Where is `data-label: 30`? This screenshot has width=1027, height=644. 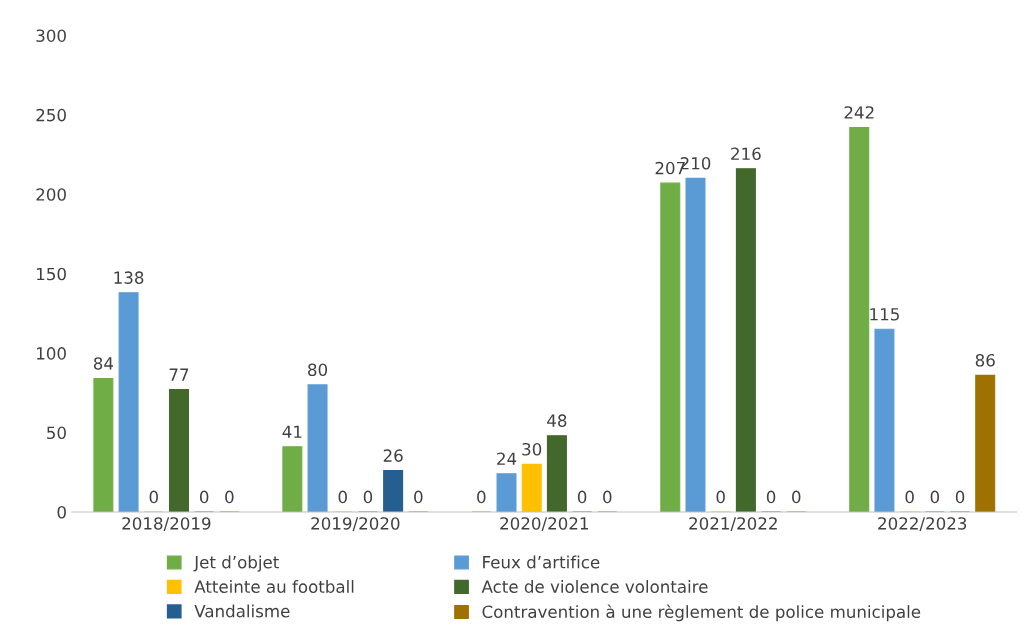 data-label: 30 is located at coordinates (532, 449).